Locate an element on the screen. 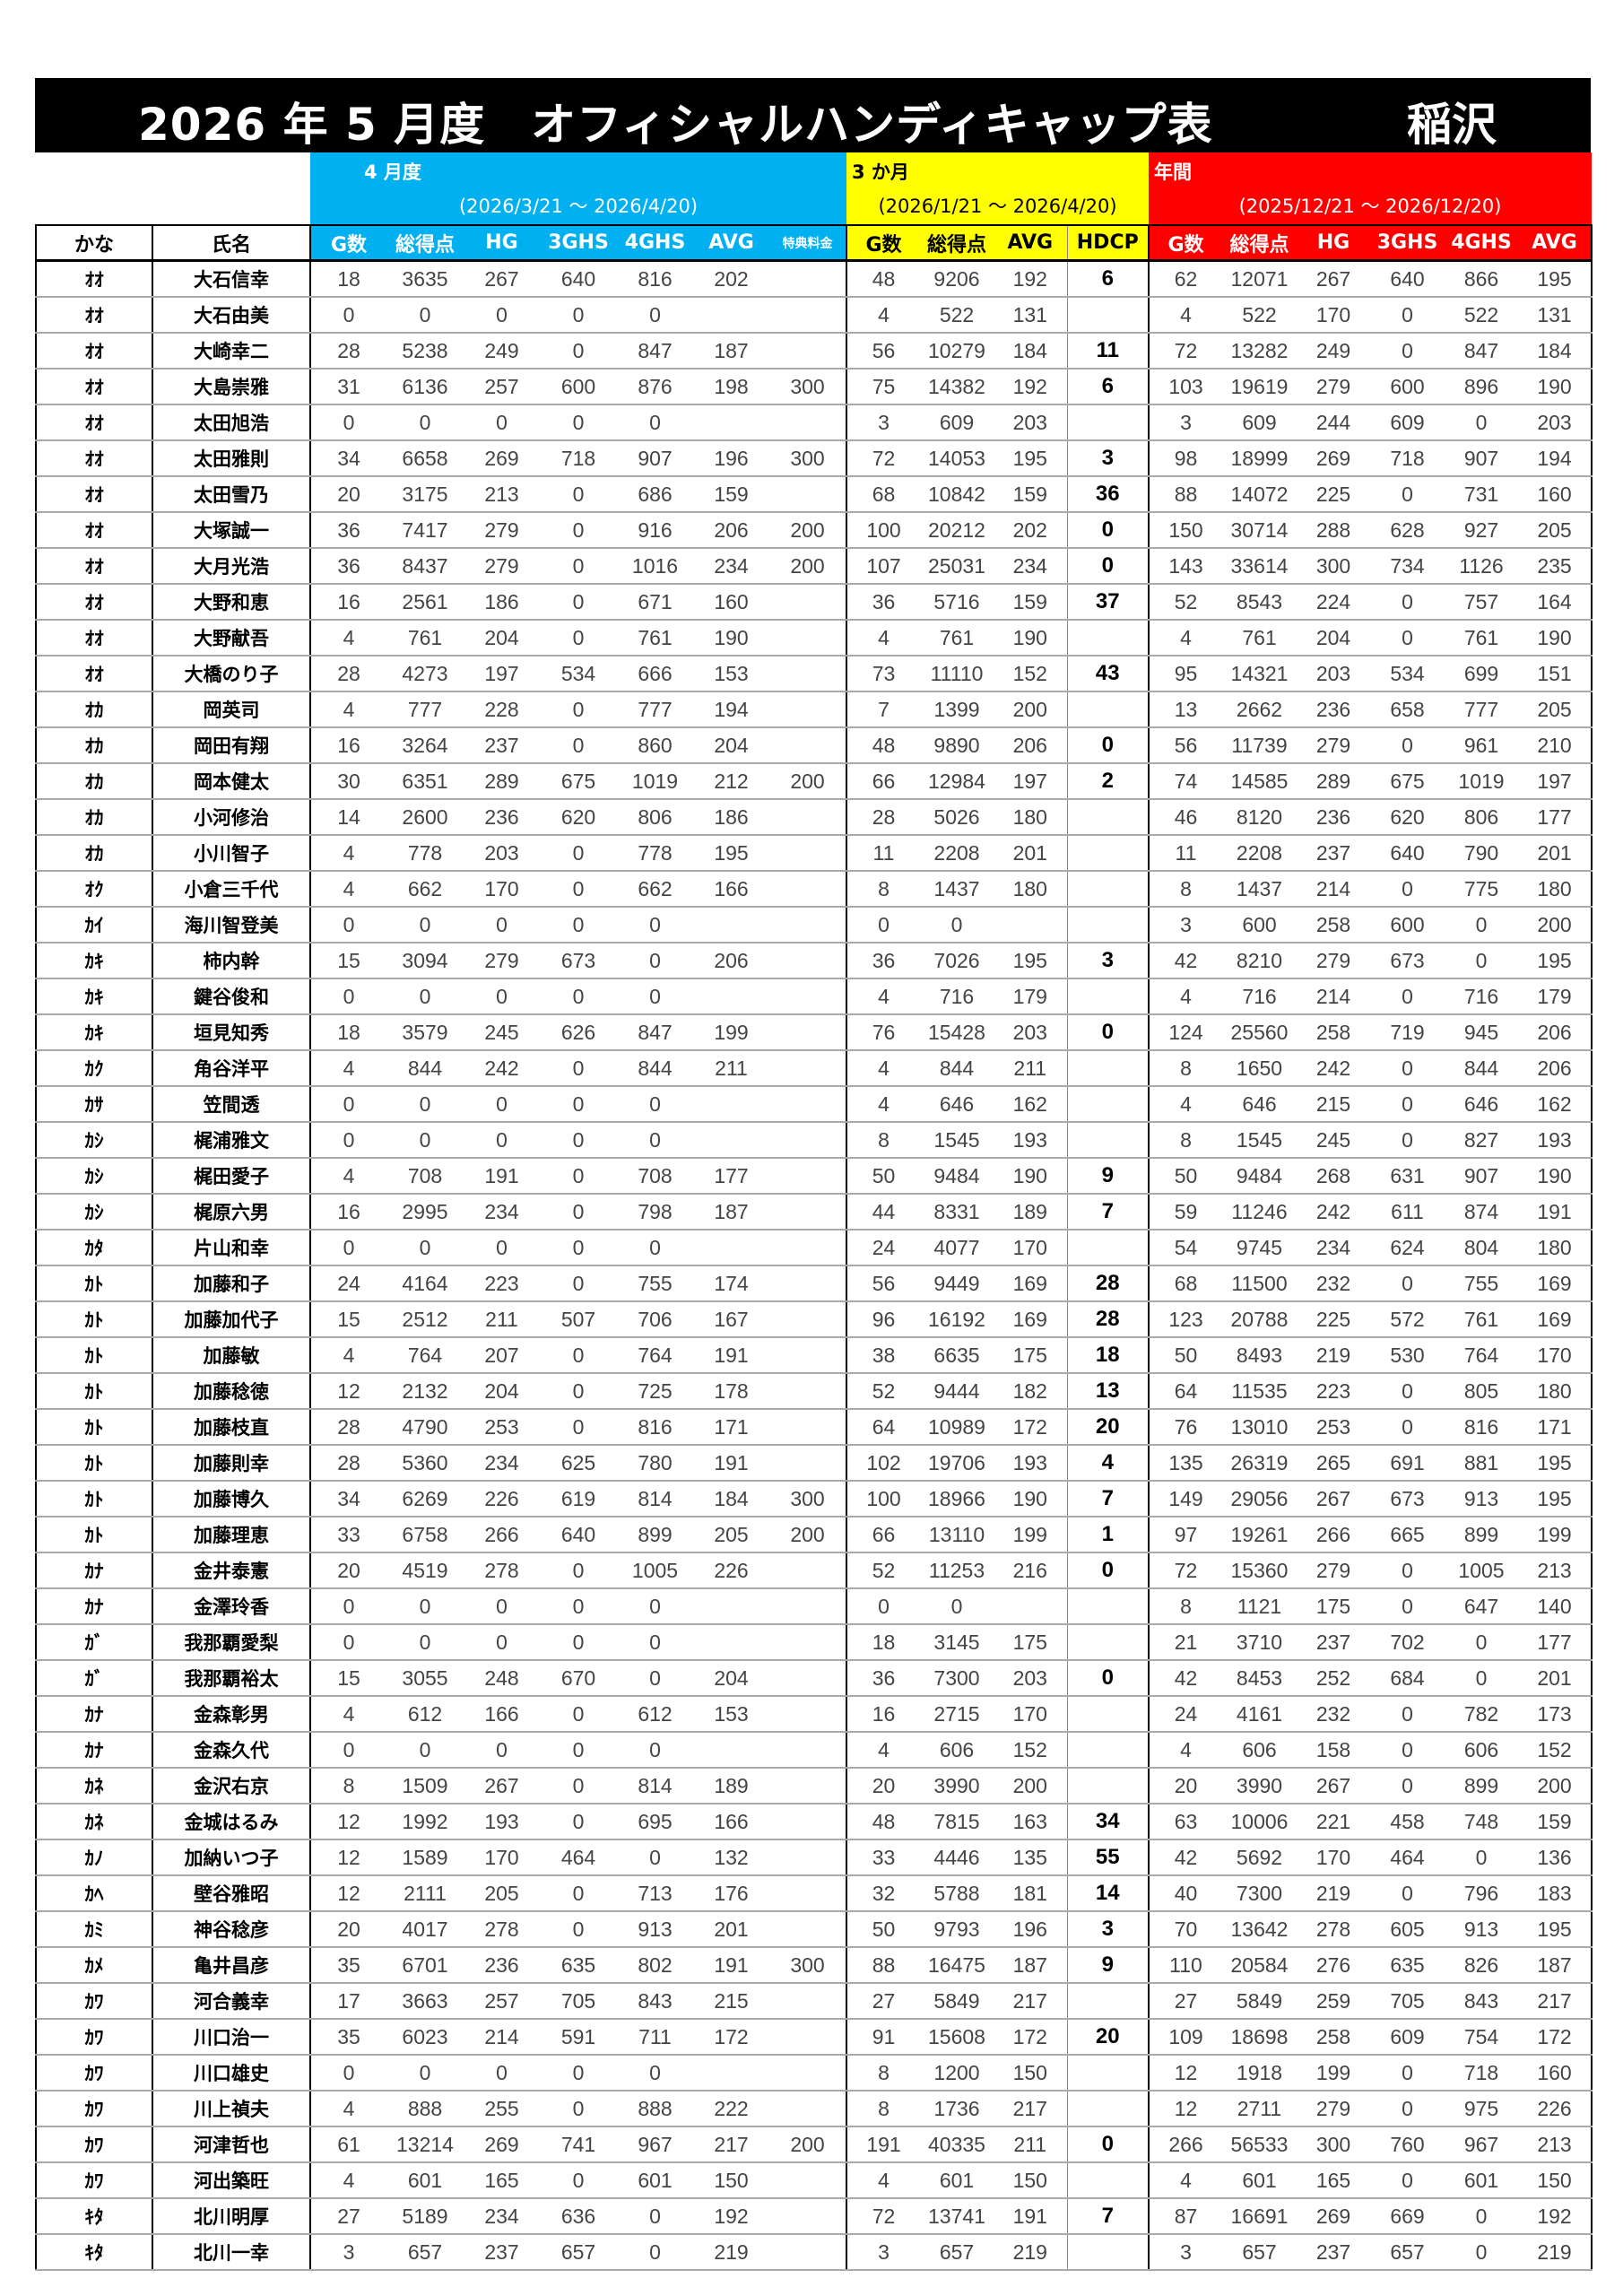  value-cell: 11110 is located at coordinates (957, 674).